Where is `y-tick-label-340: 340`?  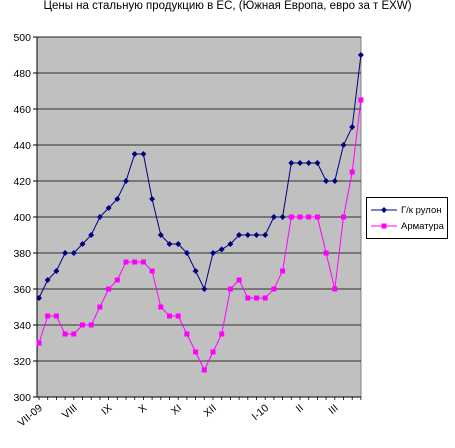
y-tick-label-340: 340 is located at coordinates (22, 326).